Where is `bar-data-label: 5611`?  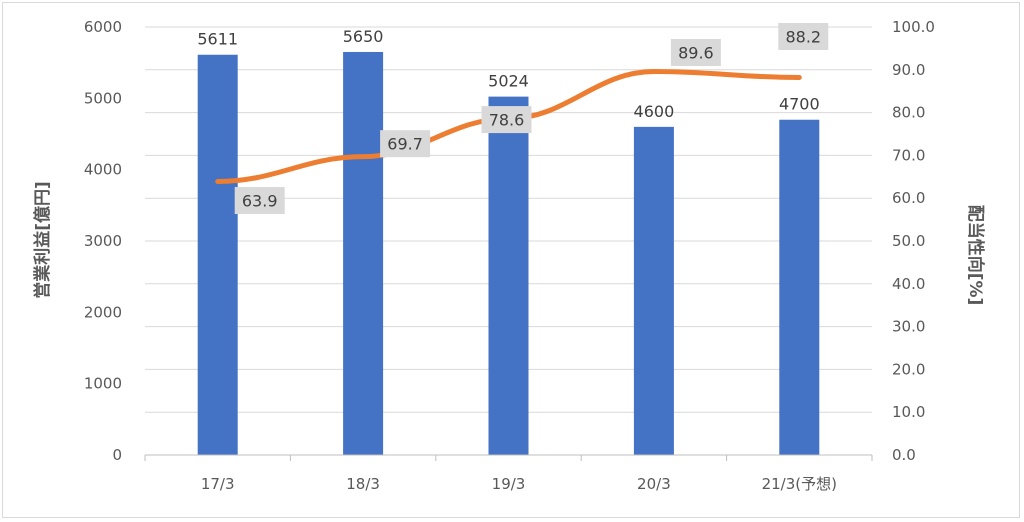 bar-data-label: 5611 is located at coordinates (217, 39).